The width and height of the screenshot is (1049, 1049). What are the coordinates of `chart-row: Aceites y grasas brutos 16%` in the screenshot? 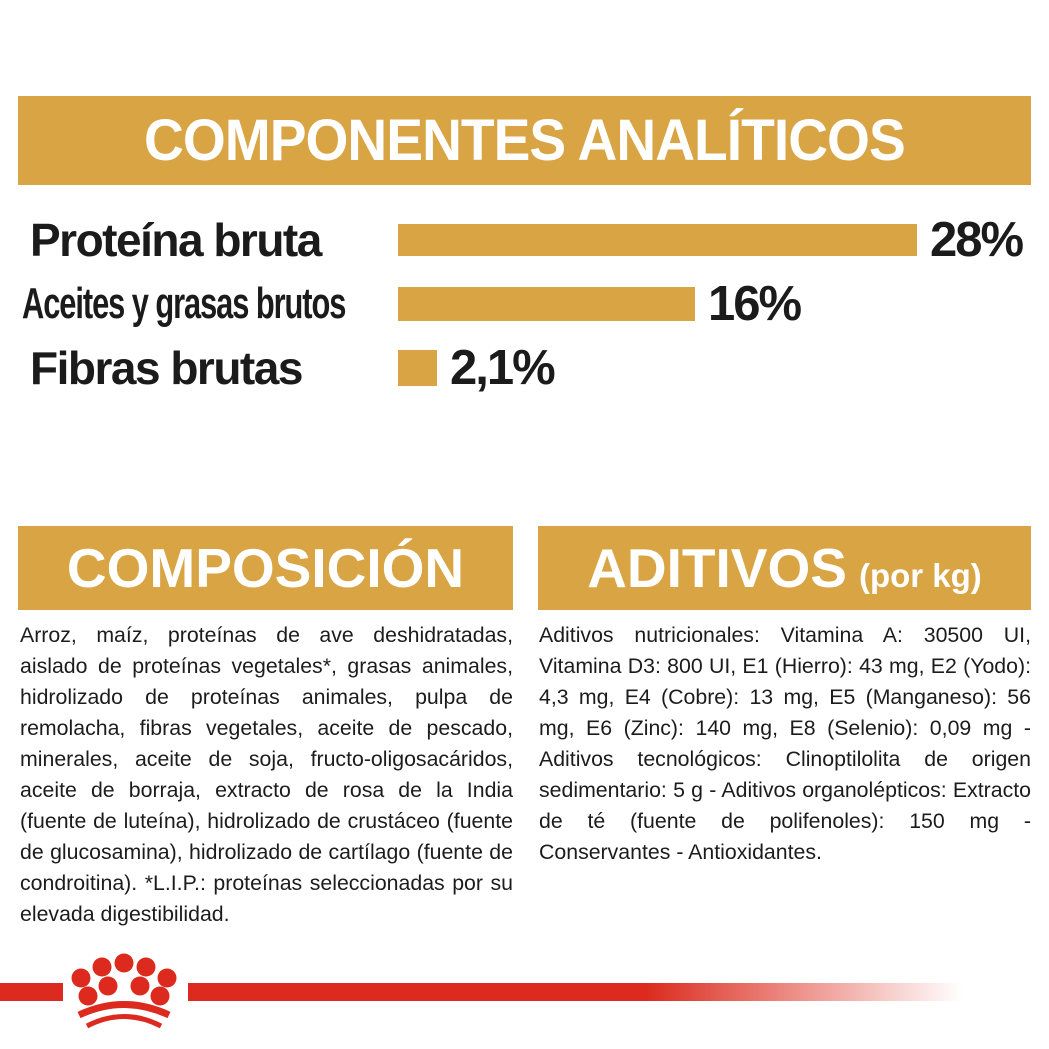 It's located at (524, 304).